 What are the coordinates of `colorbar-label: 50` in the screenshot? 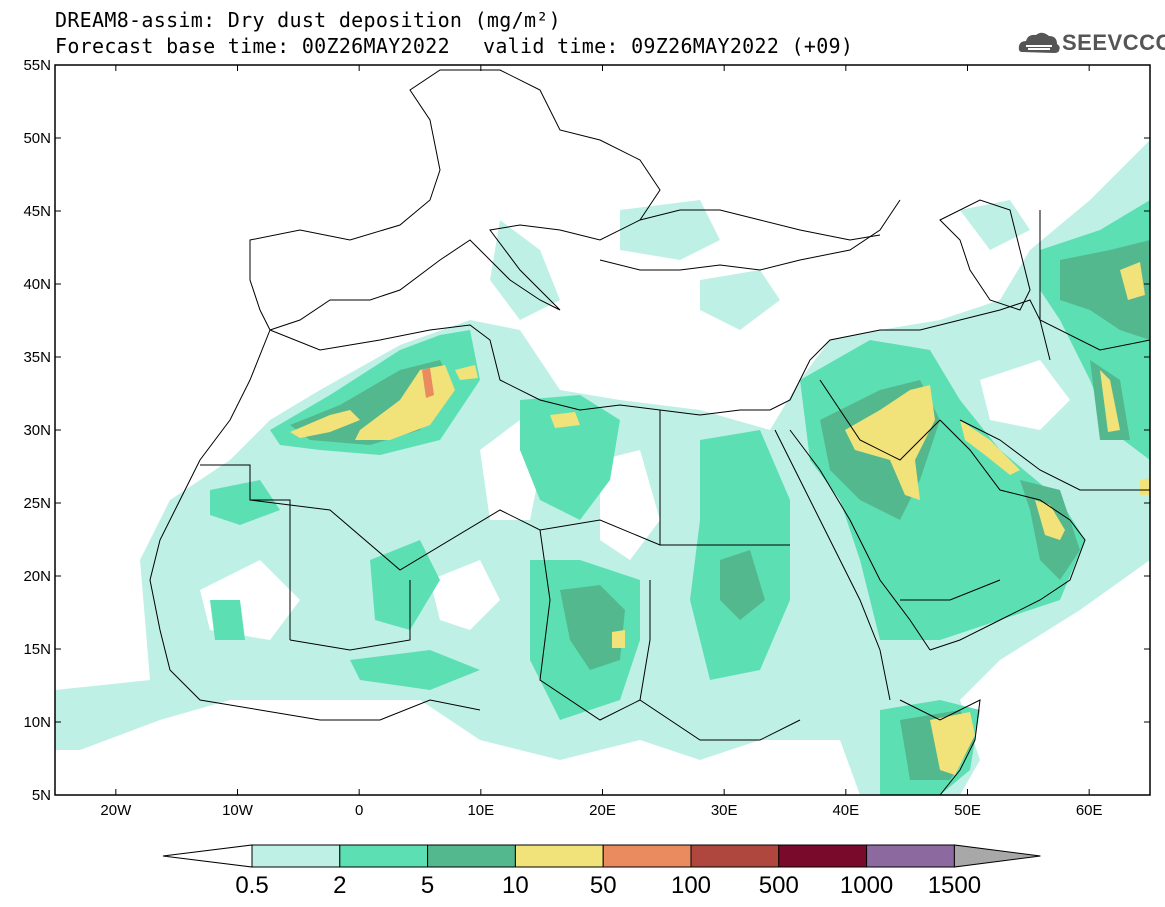 It's located at (603, 885).